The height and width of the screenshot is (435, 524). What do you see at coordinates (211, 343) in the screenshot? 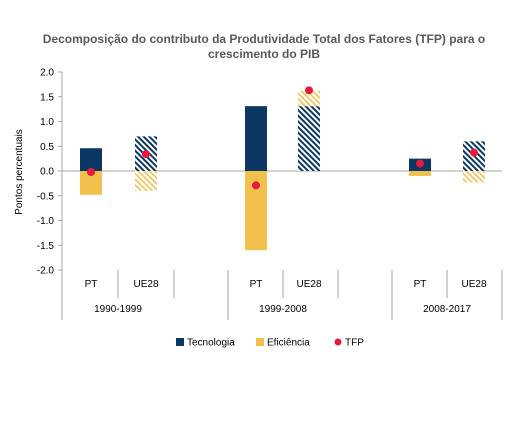
I see `legend-label: Tecnologia` at bounding box center [211, 343].